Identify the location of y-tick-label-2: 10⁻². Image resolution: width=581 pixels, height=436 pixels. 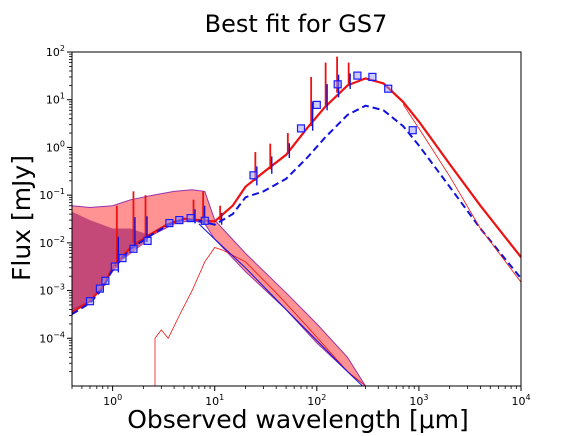
(52, 242).